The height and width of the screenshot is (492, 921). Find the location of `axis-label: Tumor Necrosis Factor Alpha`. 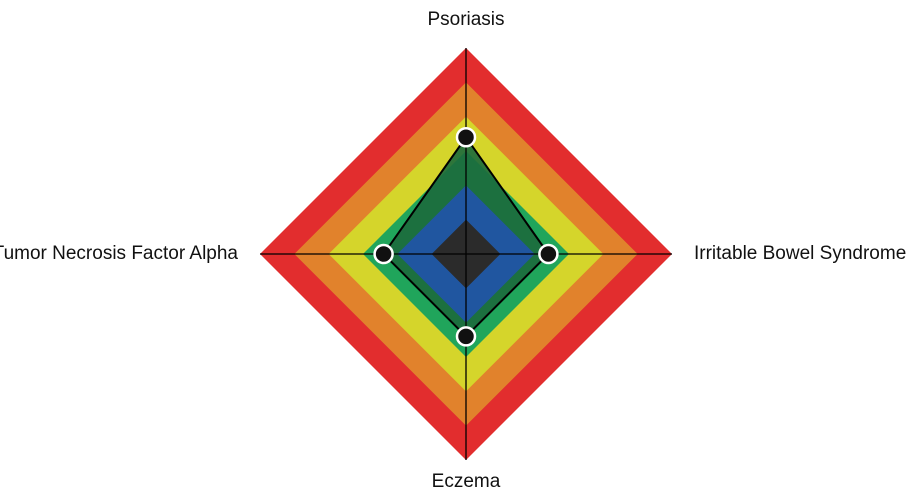

axis-label: Tumor Necrosis Factor Alpha is located at coordinates (119, 253).